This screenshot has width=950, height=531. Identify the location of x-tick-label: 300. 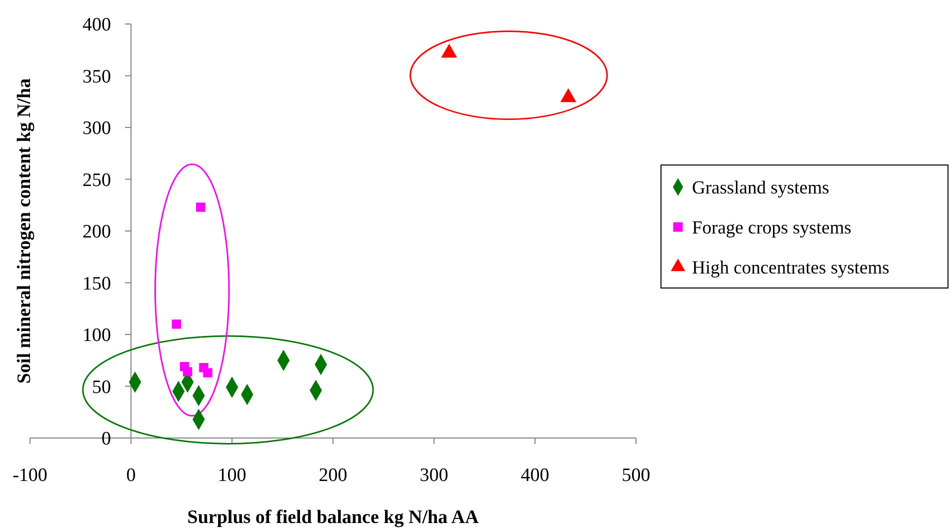
(434, 475).